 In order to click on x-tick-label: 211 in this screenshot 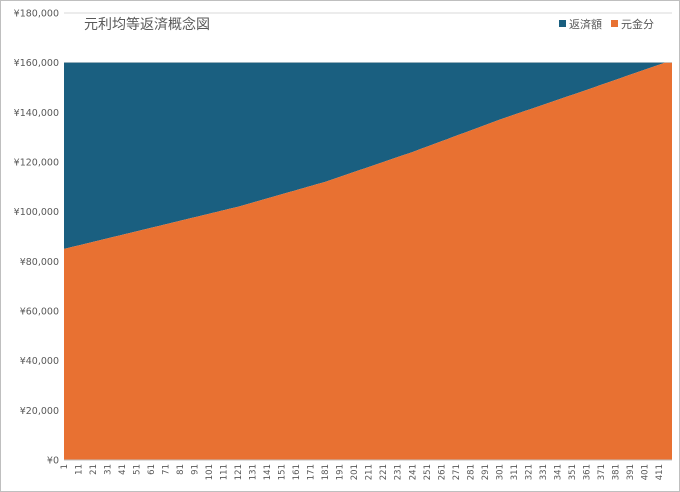, I will do `click(370, 472)`.